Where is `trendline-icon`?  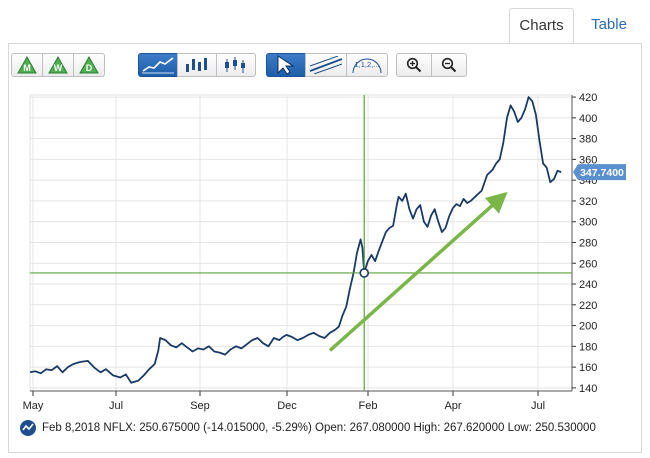 trendline-icon is located at coordinates (326, 65).